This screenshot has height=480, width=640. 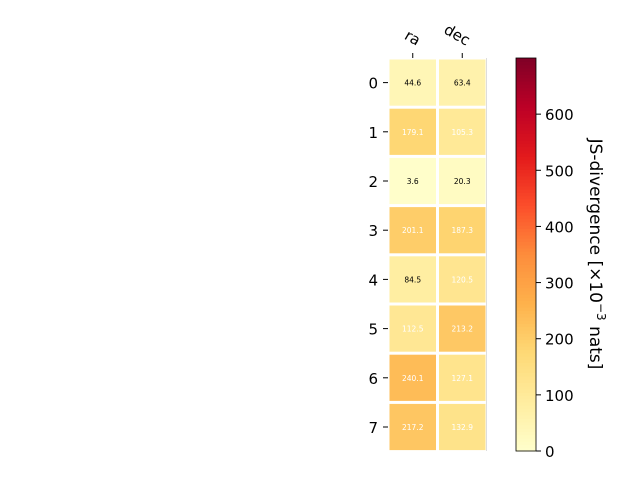 What do you see at coordinates (596, 254) in the screenshot?
I see `colorbar-title: JS-divergence [×10−3 nats]` at bounding box center [596, 254].